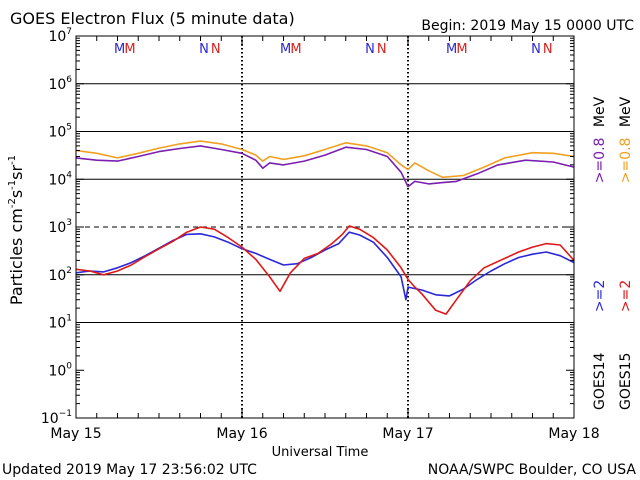 The image size is (640, 480). Describe the element at coordinates (241, 434) in the screenshot. I see `x-tick-label: May 16` at that location.